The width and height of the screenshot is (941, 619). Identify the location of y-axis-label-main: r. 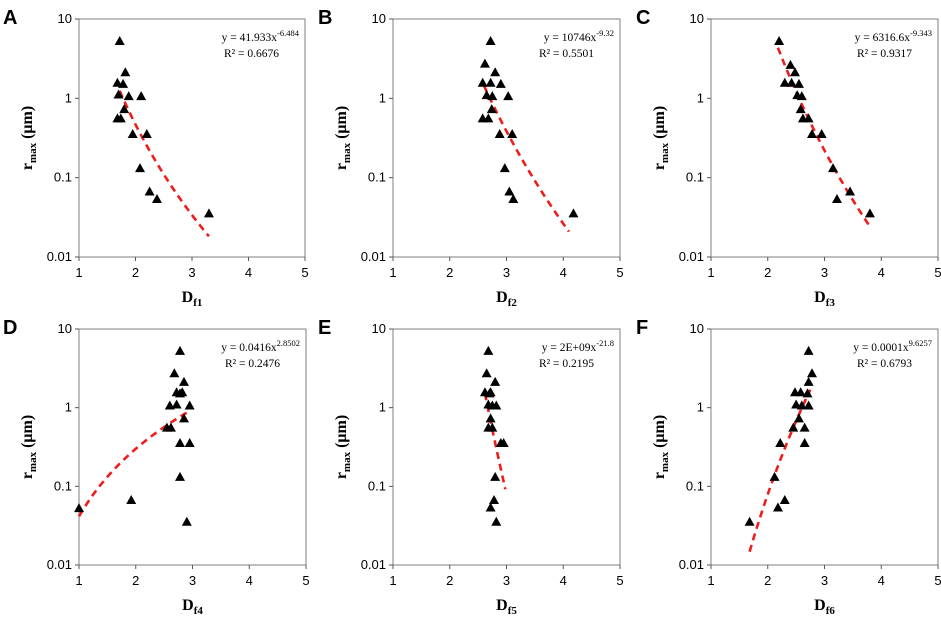
(341, 166).